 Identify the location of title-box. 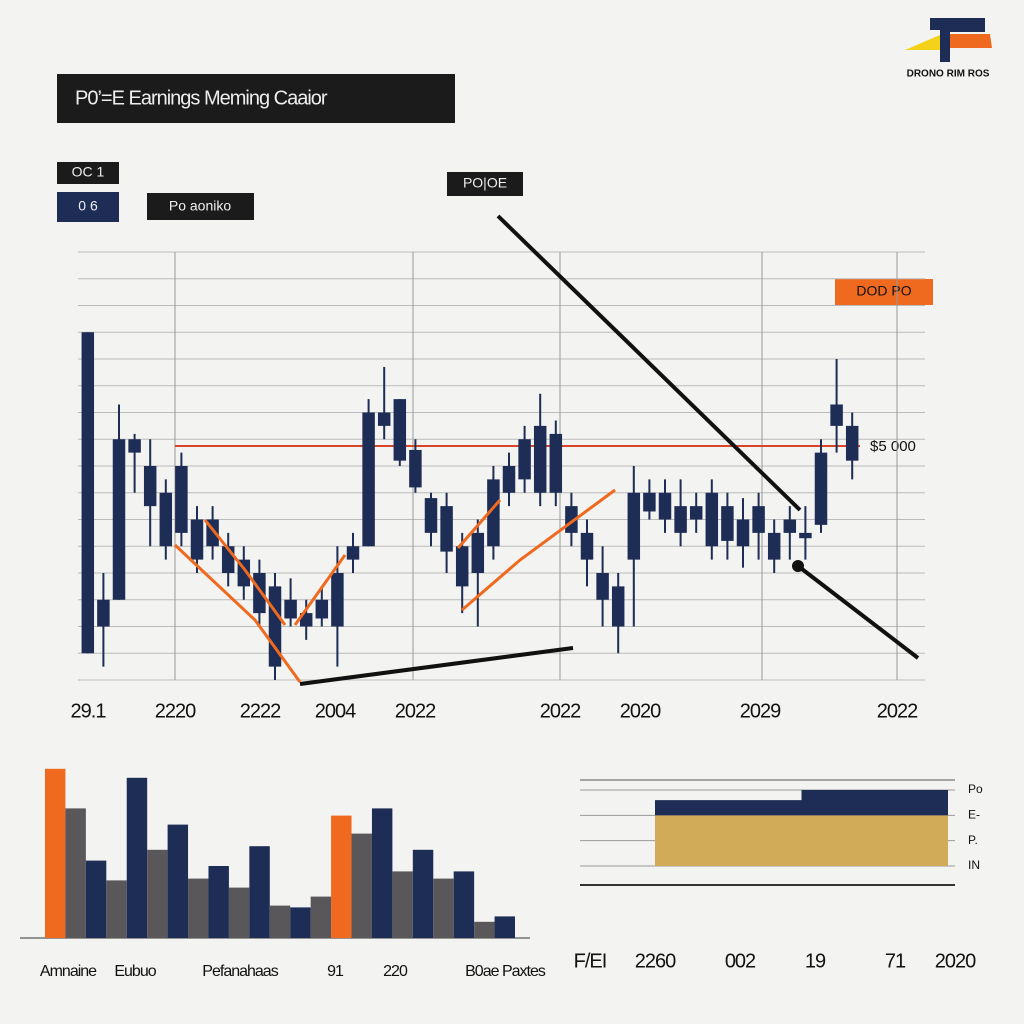
(256, 98).